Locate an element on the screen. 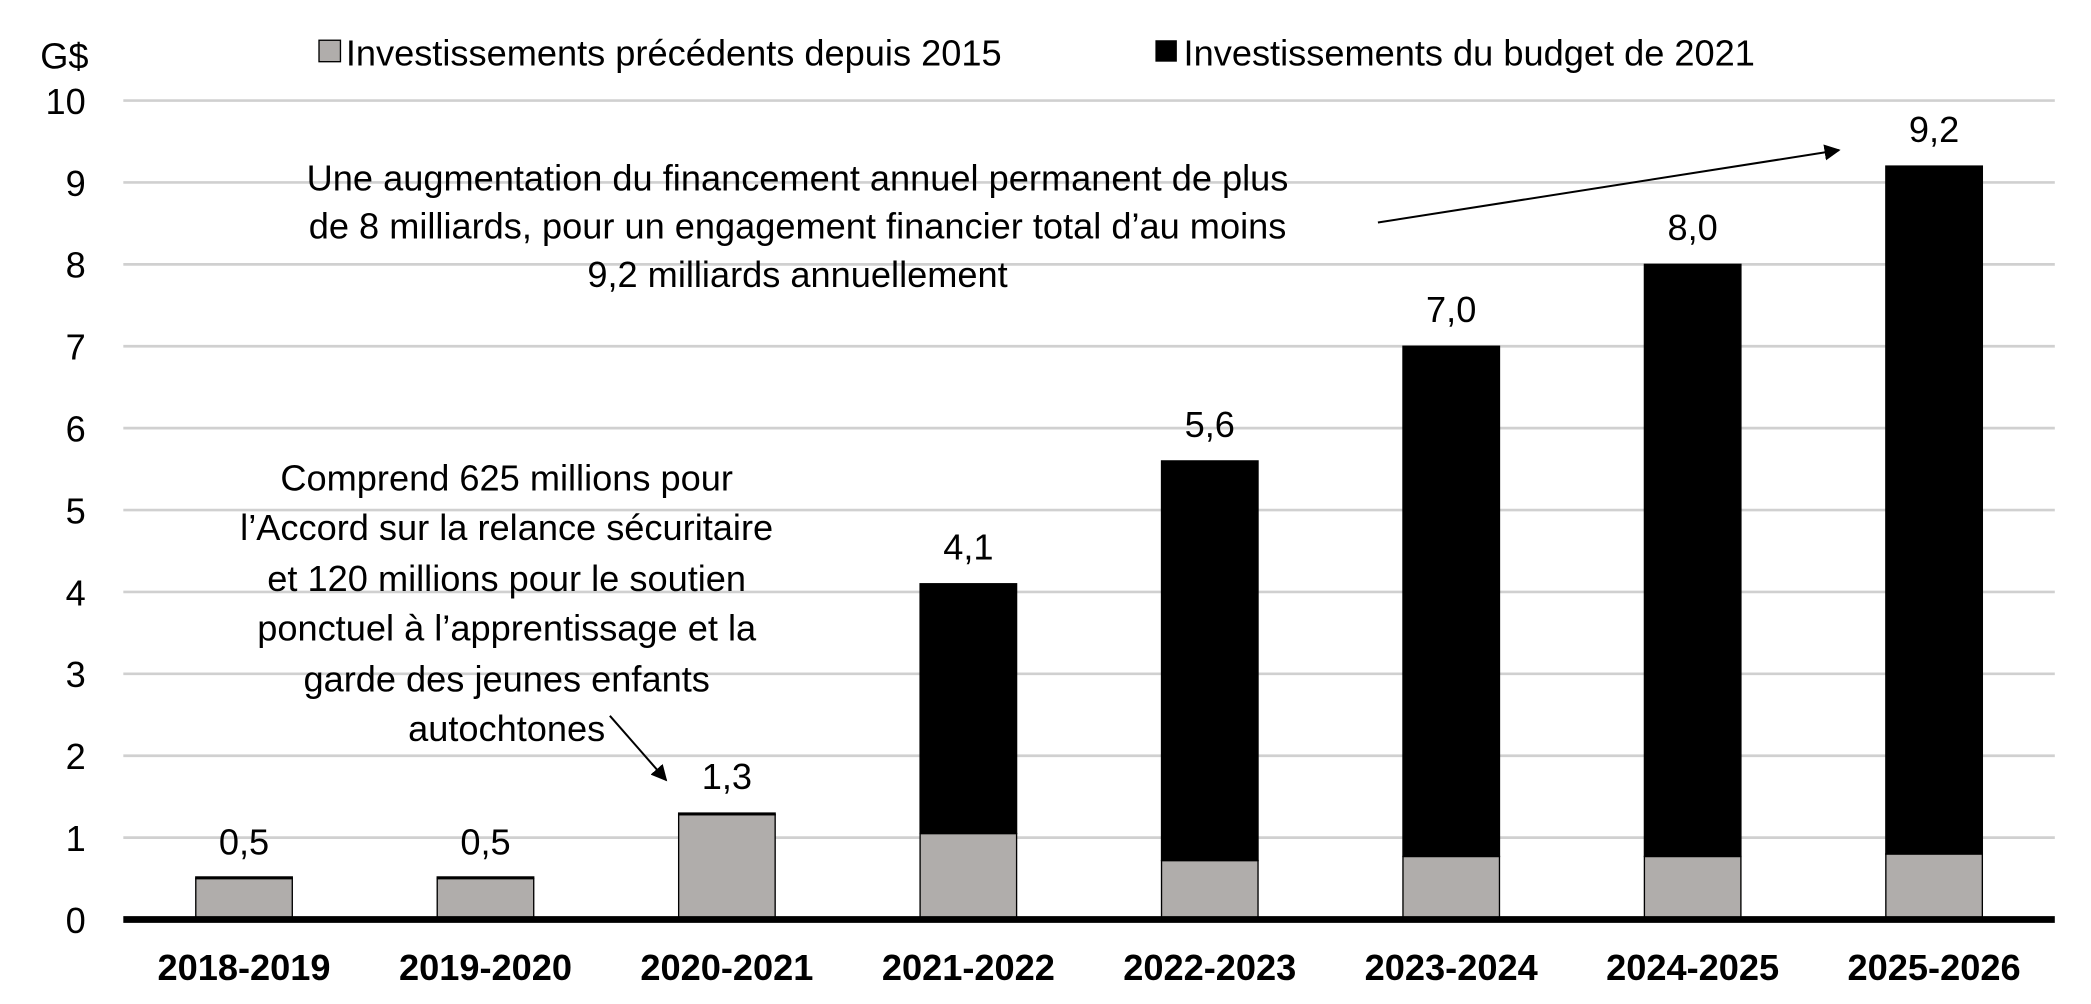 This screenshot has width=2091, height=1004. legend-swatch-budget2021 is located at coordinates (1166, 51).